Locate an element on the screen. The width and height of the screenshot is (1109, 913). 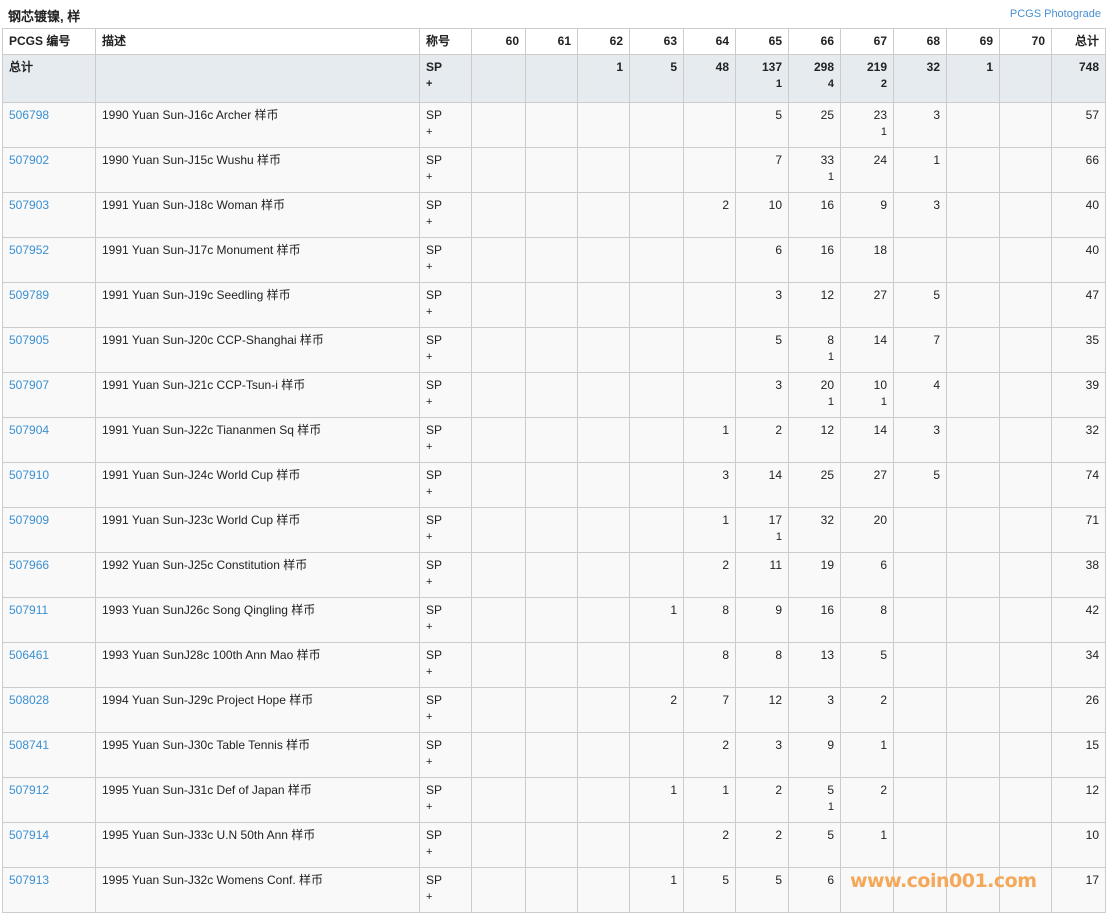
pcgs-code-link: 508741 is located at coordinates (29, 745).